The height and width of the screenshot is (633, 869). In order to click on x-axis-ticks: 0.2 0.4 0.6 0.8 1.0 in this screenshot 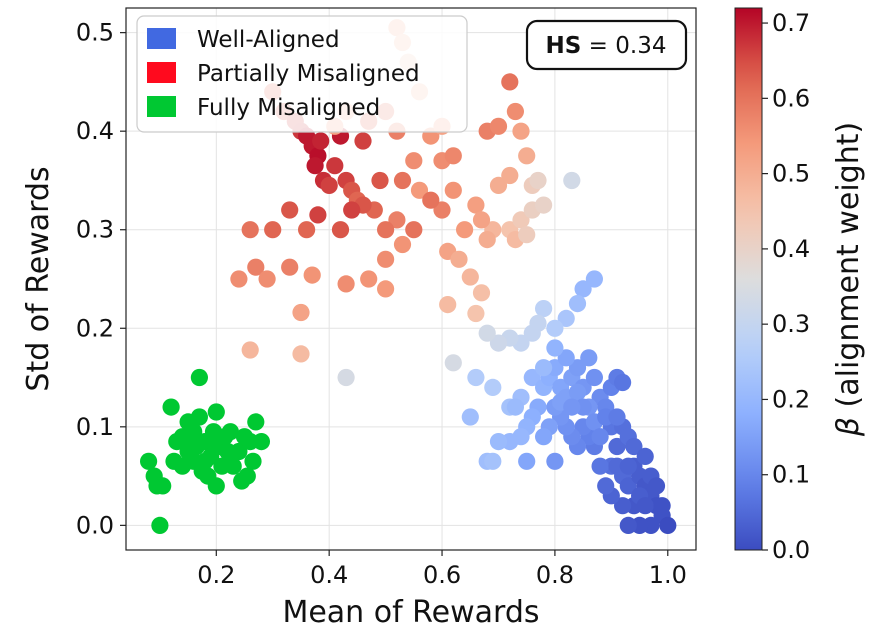, I will do `click(442, 569)`.